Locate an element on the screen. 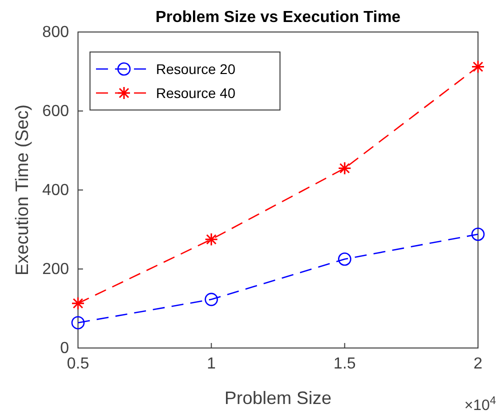  legend-label: Resource 20 is located at coordinates (196, 69).